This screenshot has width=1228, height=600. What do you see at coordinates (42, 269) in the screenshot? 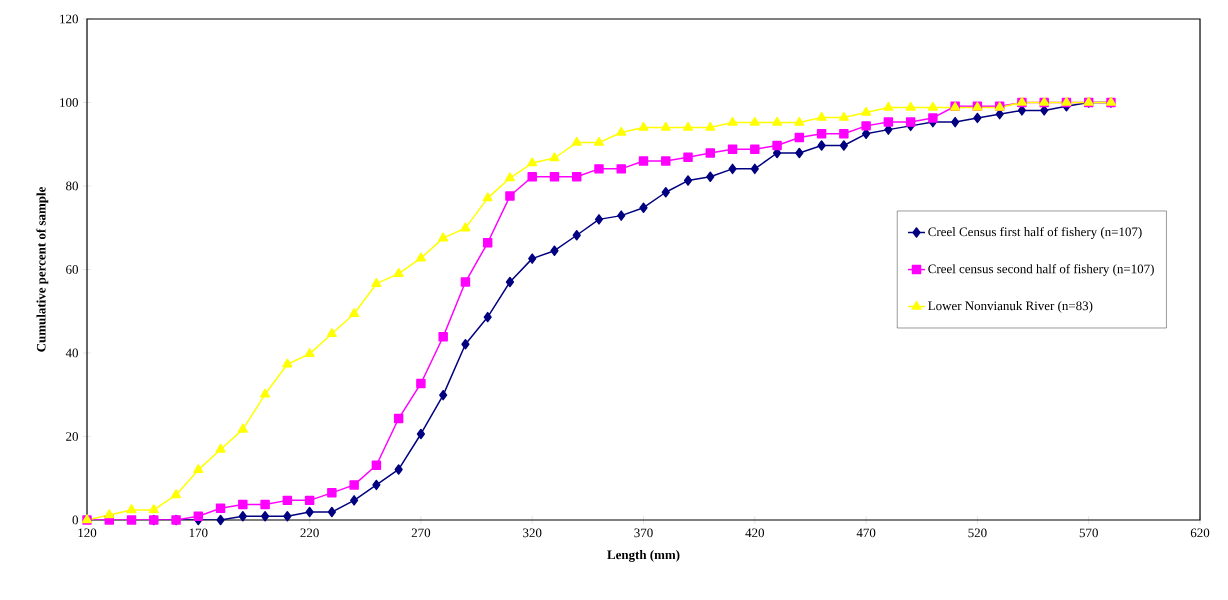
I see `y-axis-title: Cumulative percent of sample` at bounding box center [42, 269].